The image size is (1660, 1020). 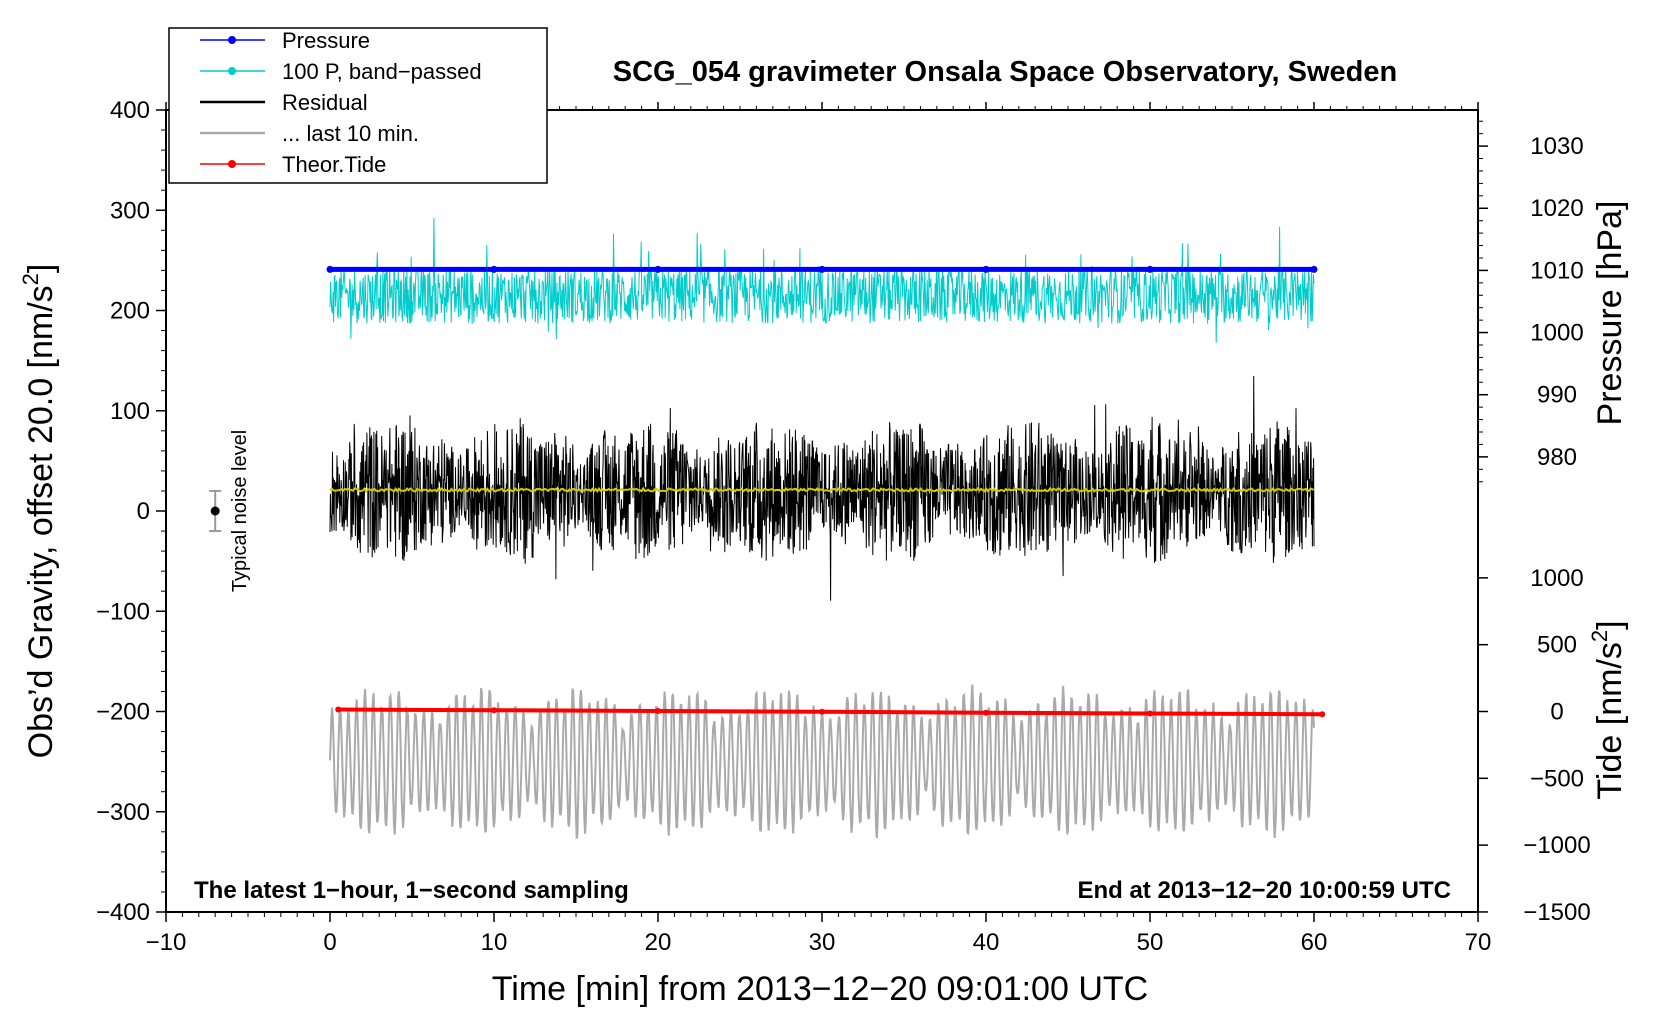 I want to click on y-axis-left-title: Obs’d Gravity, offset 20.0 [nm/s2], so click(x=39, y=511).